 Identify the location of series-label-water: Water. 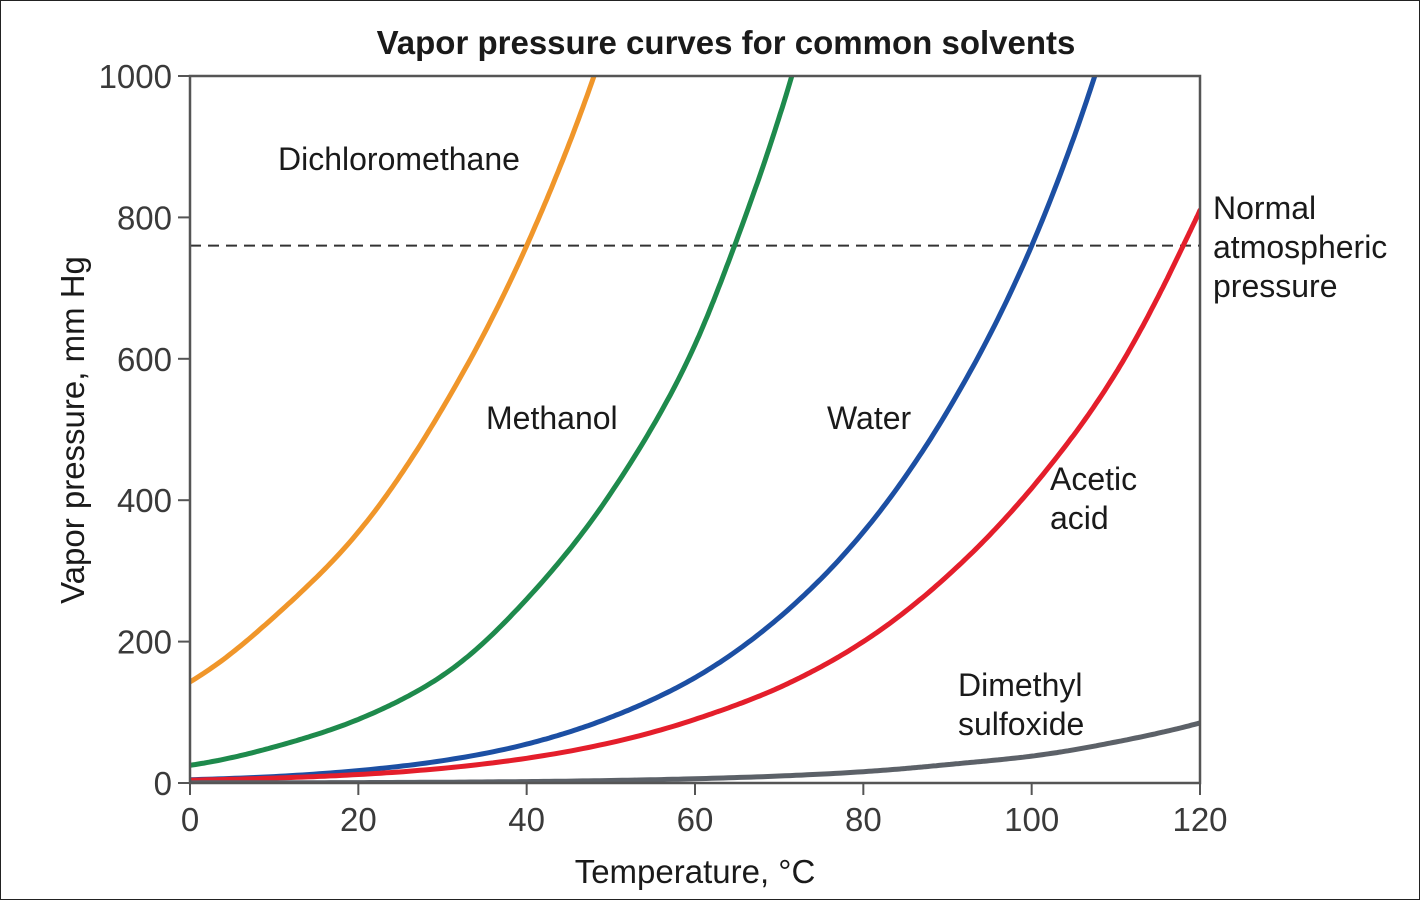
(869, 418).